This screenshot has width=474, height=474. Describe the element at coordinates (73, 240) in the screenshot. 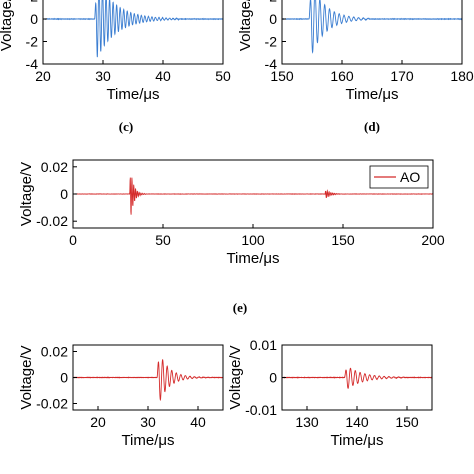

I see `x-tick-label: 0` at that location.